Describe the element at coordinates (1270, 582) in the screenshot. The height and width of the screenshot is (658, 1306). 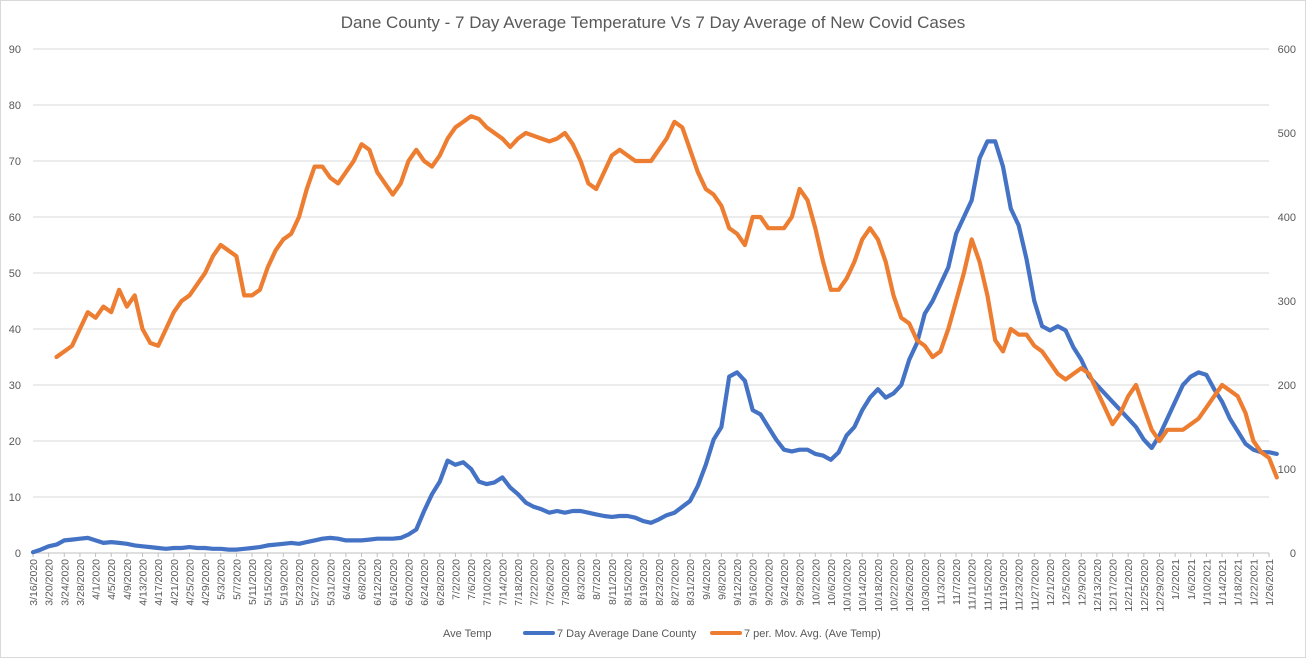
I see `x-tick-label: 1/26/2021` at that location.